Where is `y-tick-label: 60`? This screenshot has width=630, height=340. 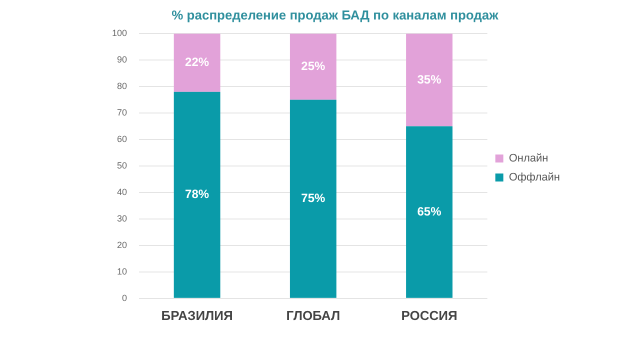
y-tick-label: 60 is located at coordinates (122, 139).